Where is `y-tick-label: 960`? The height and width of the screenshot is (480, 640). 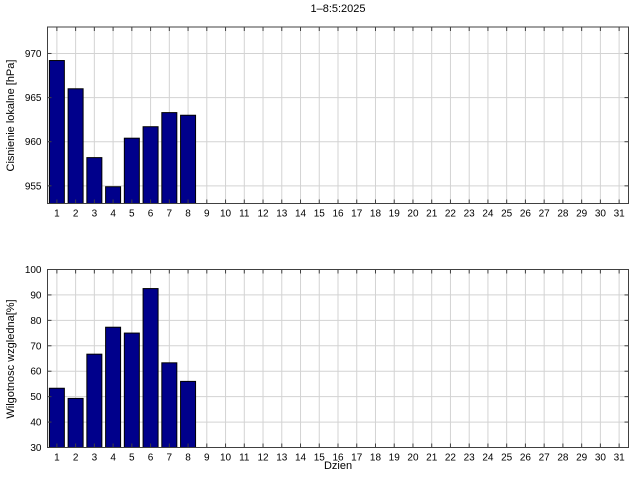
y-tick-label: 960 is located at coordinates (33, 142).